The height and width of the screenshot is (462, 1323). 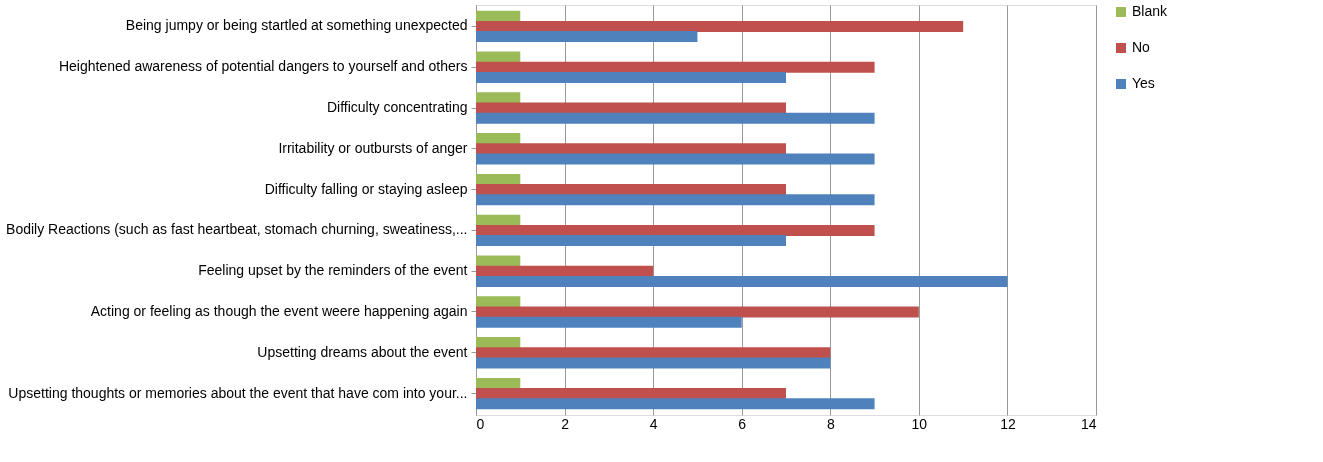 What do you see at coordinates (742, 423) in the screenshot?
I see `x-tick-label: 6` at bounding box center [742, 423].